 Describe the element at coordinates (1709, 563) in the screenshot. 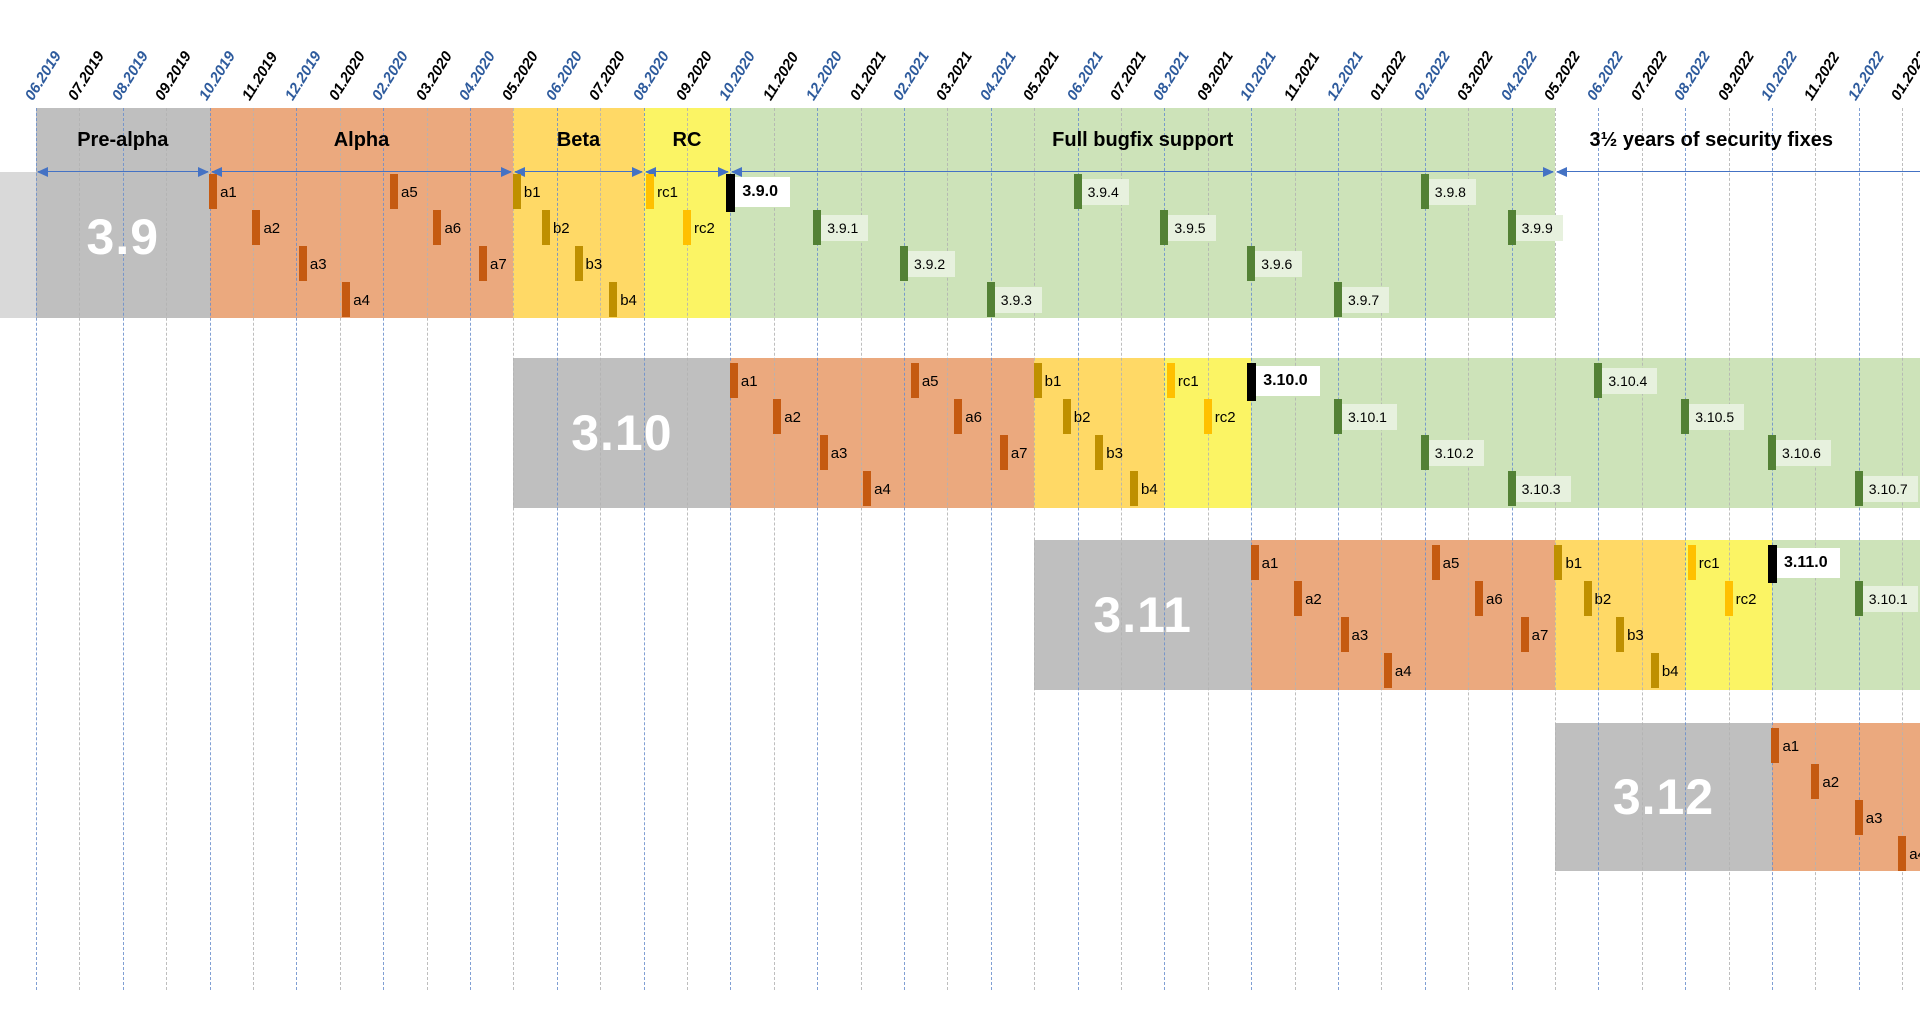

I see `marker-label-3.11-rc1: rc1` at that location.